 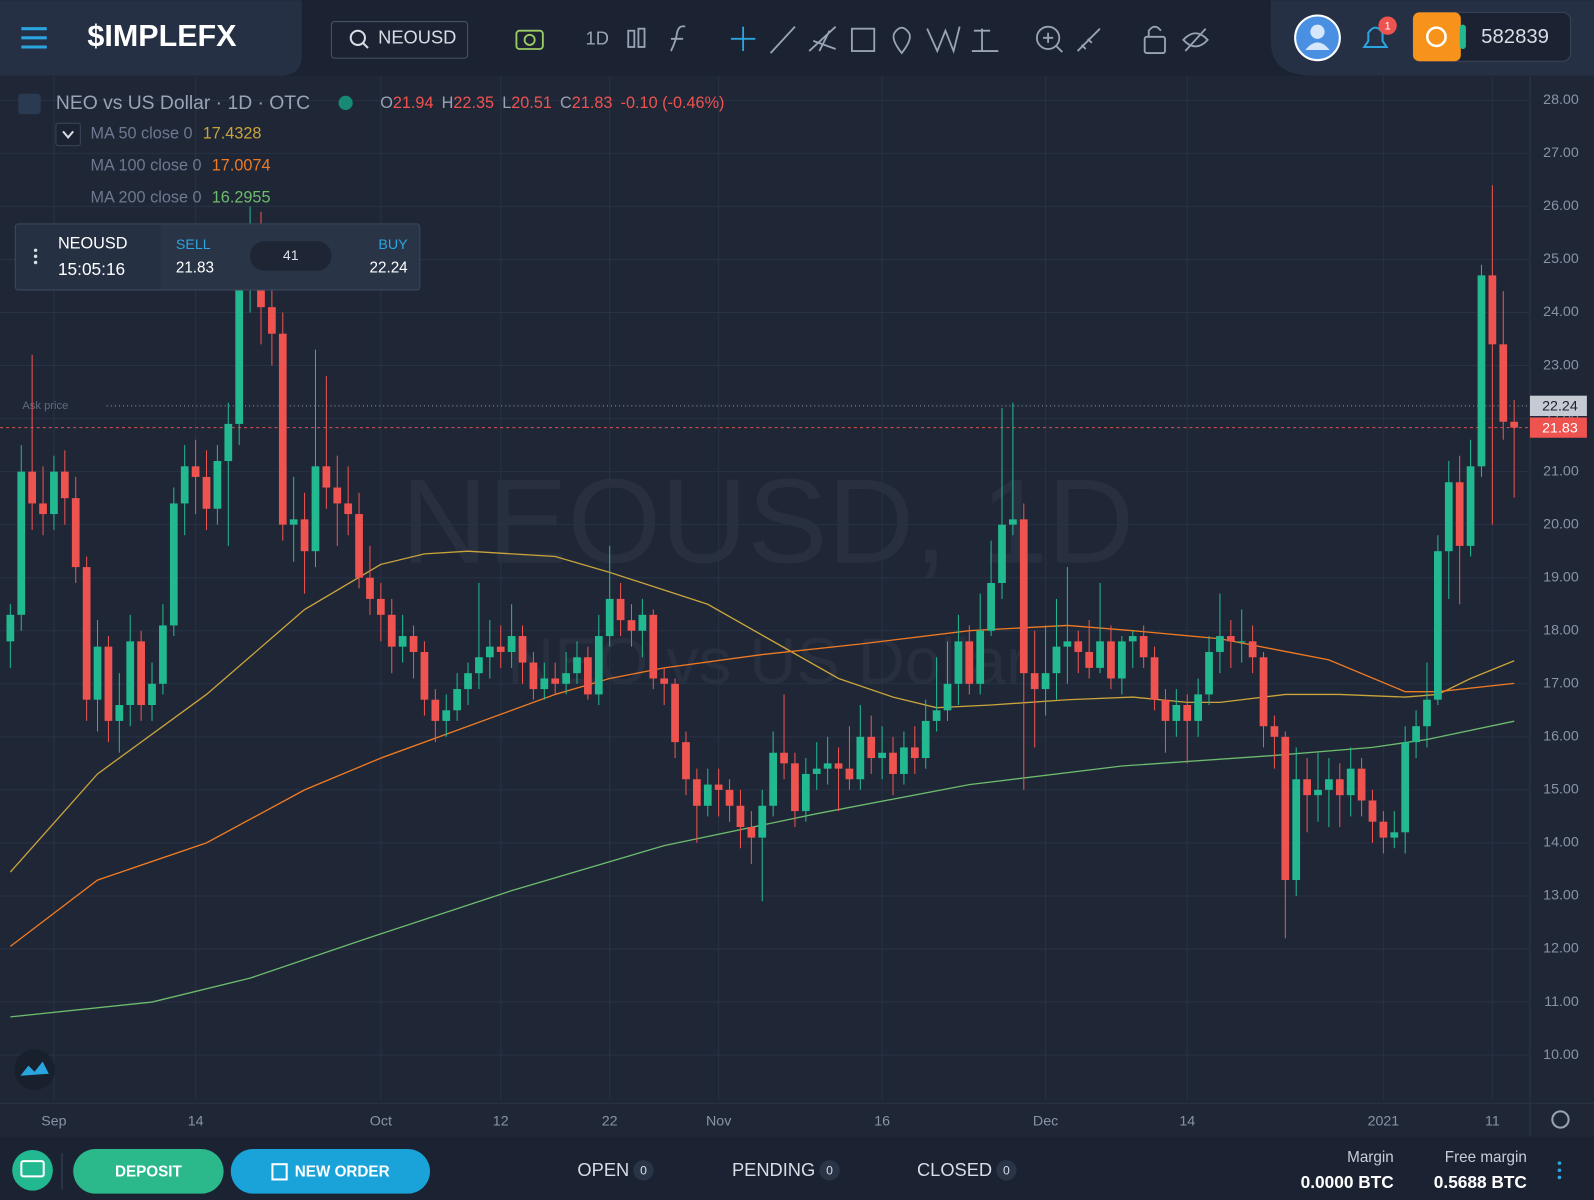 I want to click on chart-logo-icon, so click(x=34, y=1068).